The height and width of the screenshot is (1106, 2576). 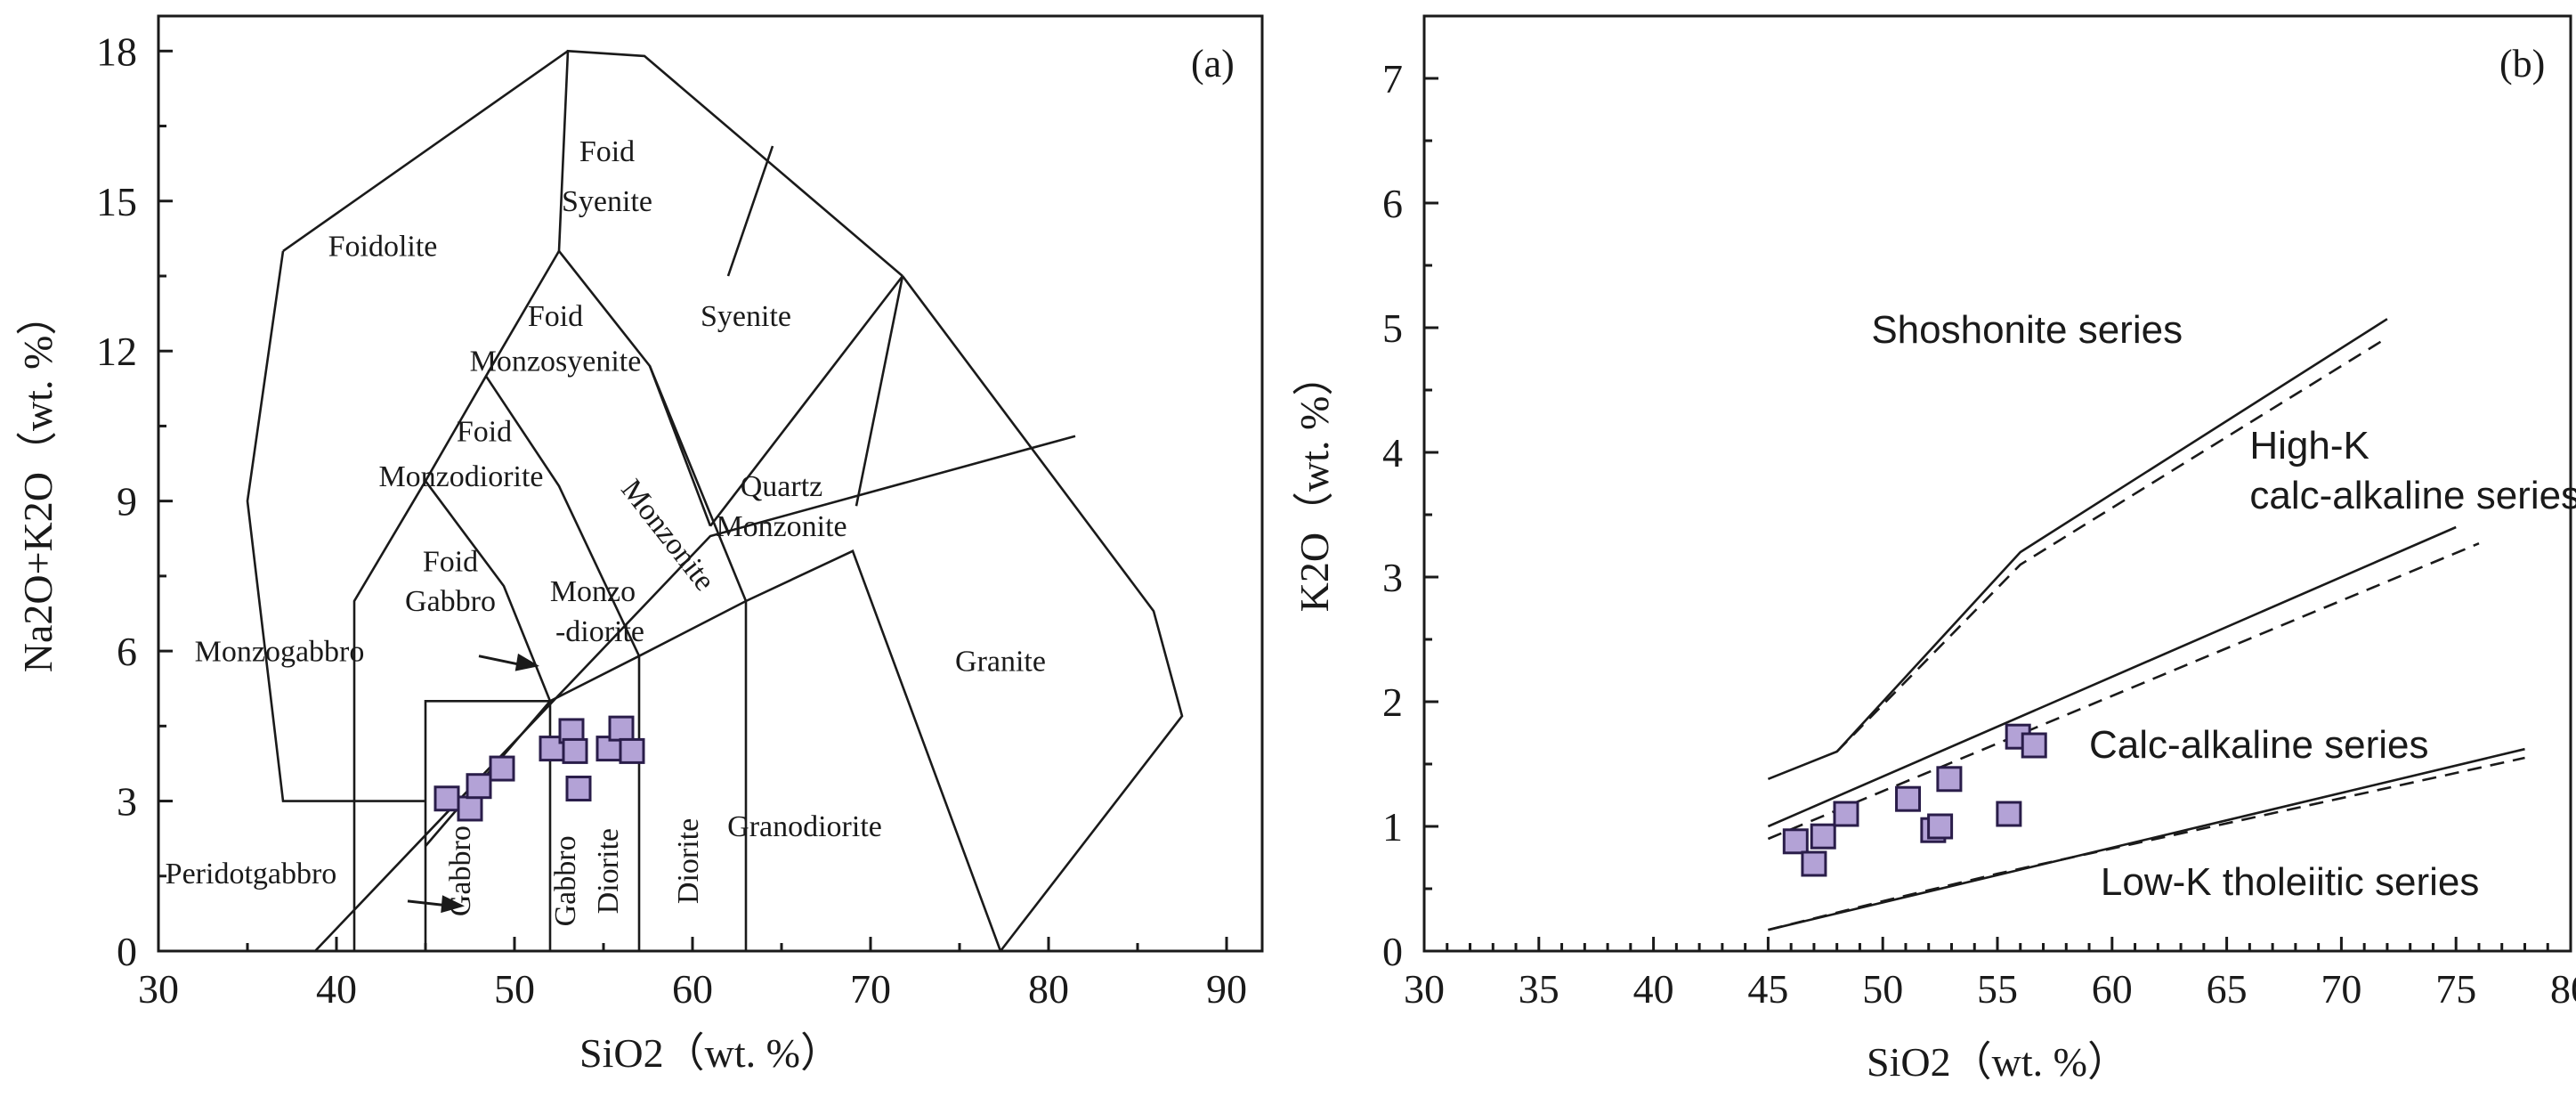 I want to click on panel-a-x-tick-label: 80, so click(x=1049, y=989).